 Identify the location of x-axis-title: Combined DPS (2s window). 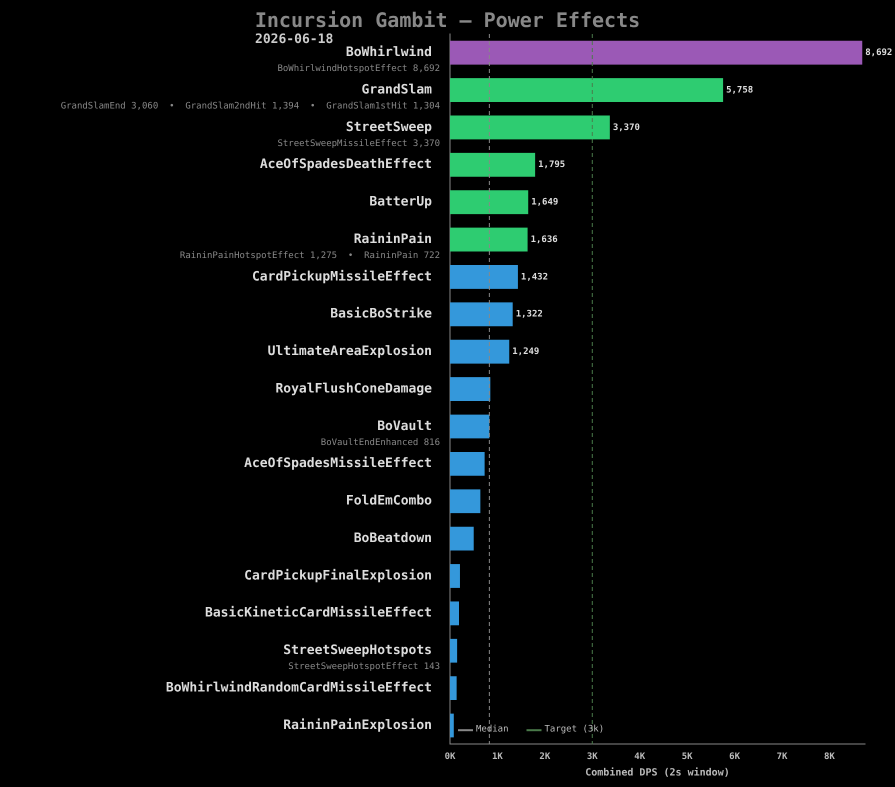
(657, 772).